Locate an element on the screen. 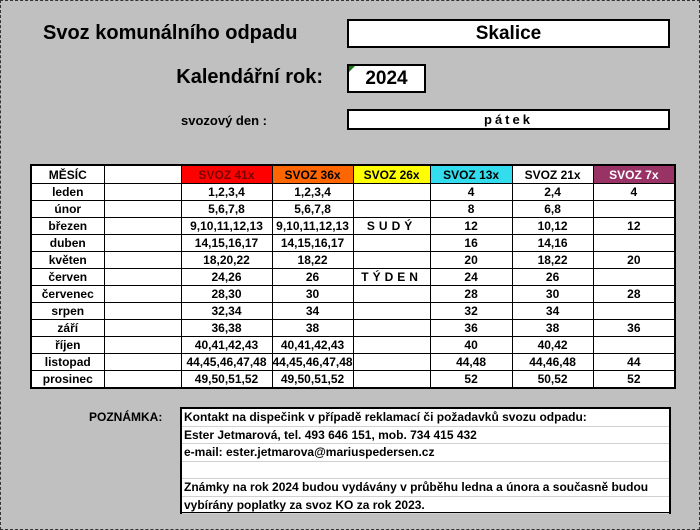 This screenshot has width=700, height=530. collection-cell: 40 is located at coordinates (471, 345).